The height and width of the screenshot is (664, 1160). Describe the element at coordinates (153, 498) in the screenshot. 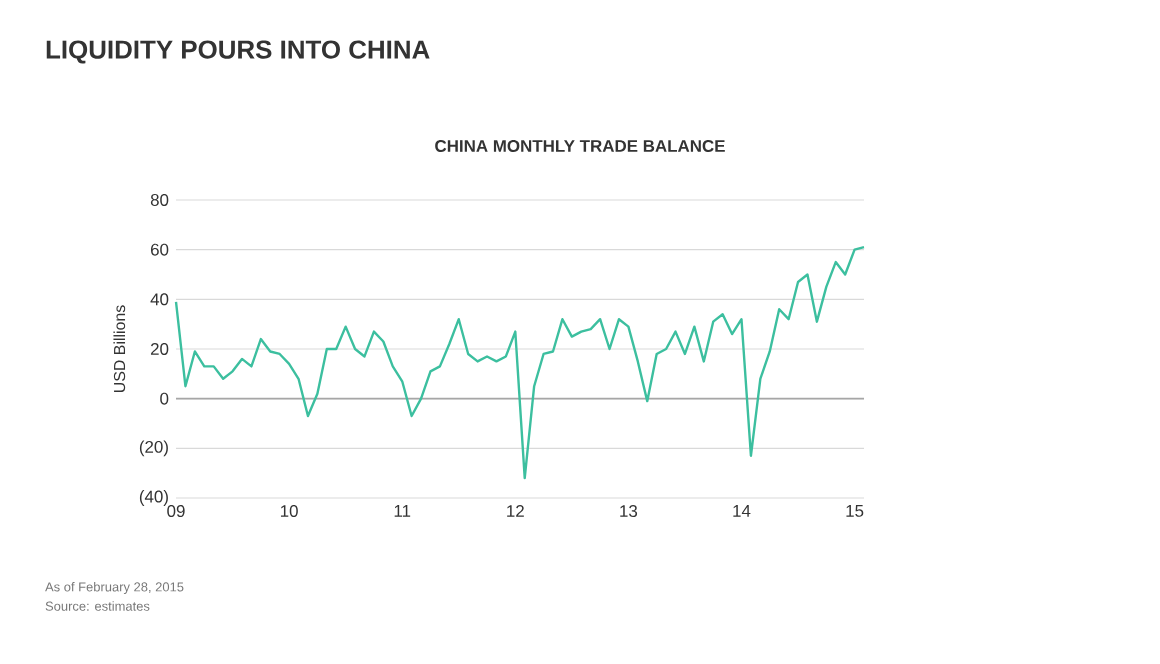

I see `y-tick-label: (40)` at that location.